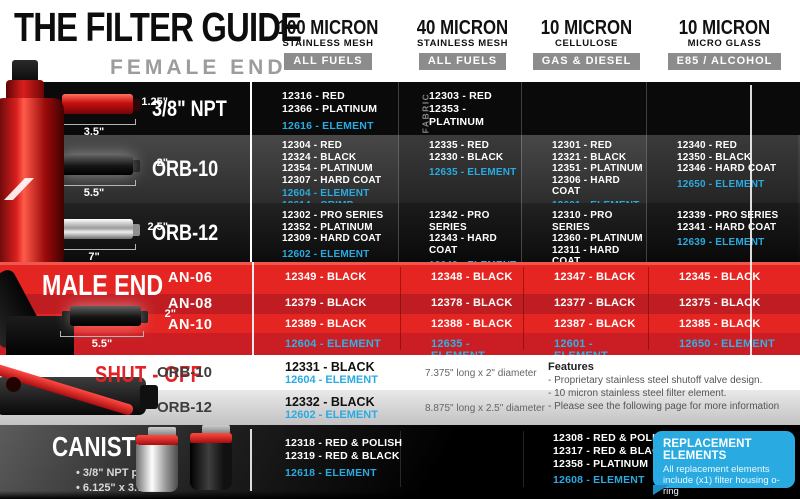 The width and height of the screenshot is (800, 499). I want to click on section-label-female-end: FEMALE END, so click(198, 67).